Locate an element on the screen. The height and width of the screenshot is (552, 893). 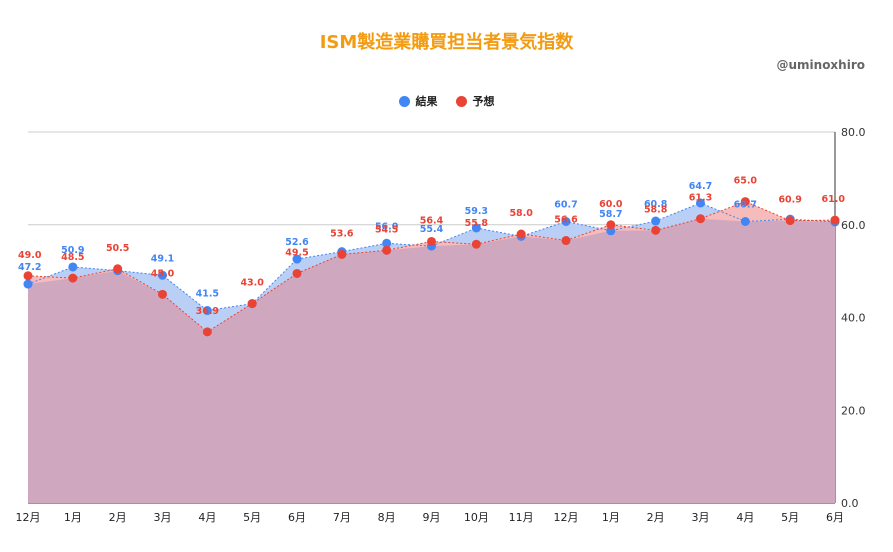
chart-title: ISM製造業購買担当者景気指数 is located at coordinates (446, 42).